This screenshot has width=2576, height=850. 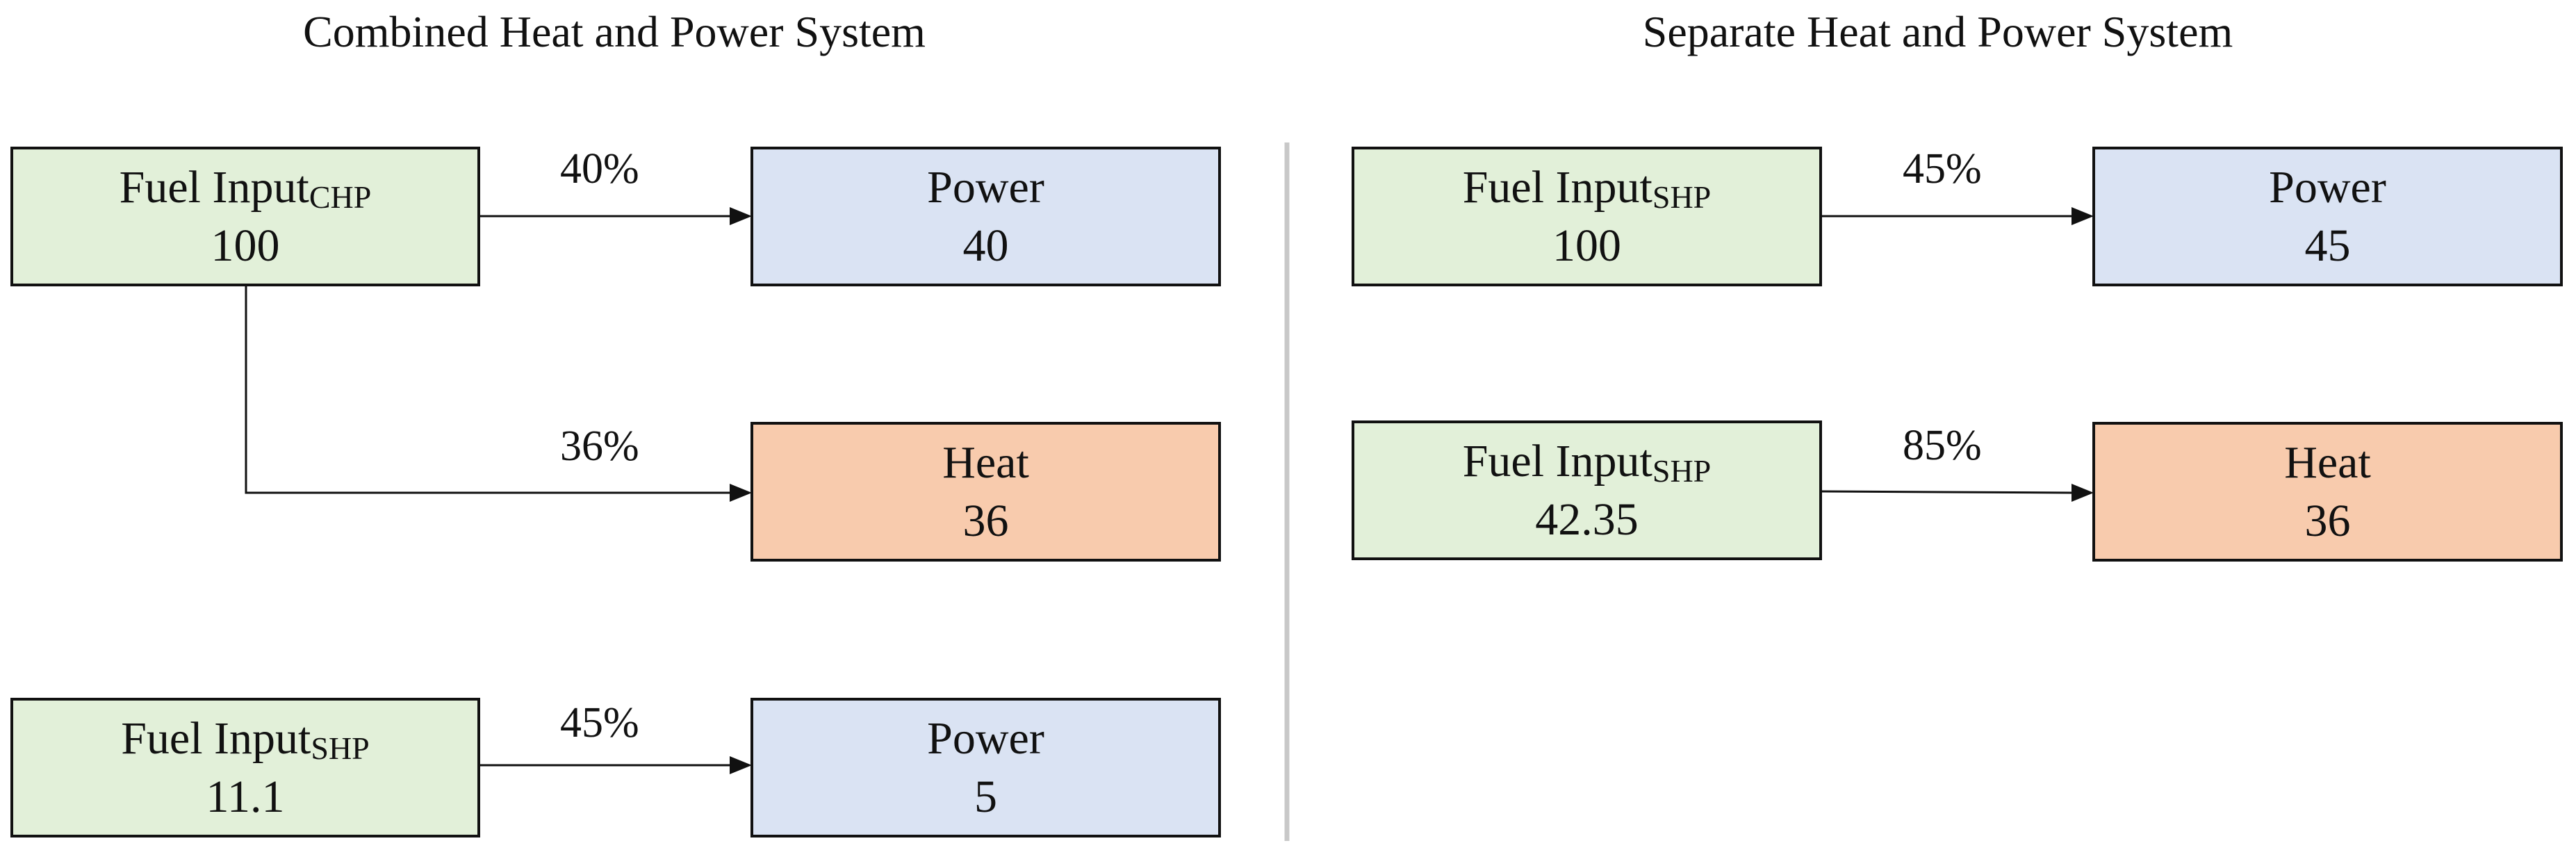 What do you see at coordinates (614, 31) in the screenshot?
I see `chp-section-title: Combined Heat and Power System` at bounding box center [614, 31].